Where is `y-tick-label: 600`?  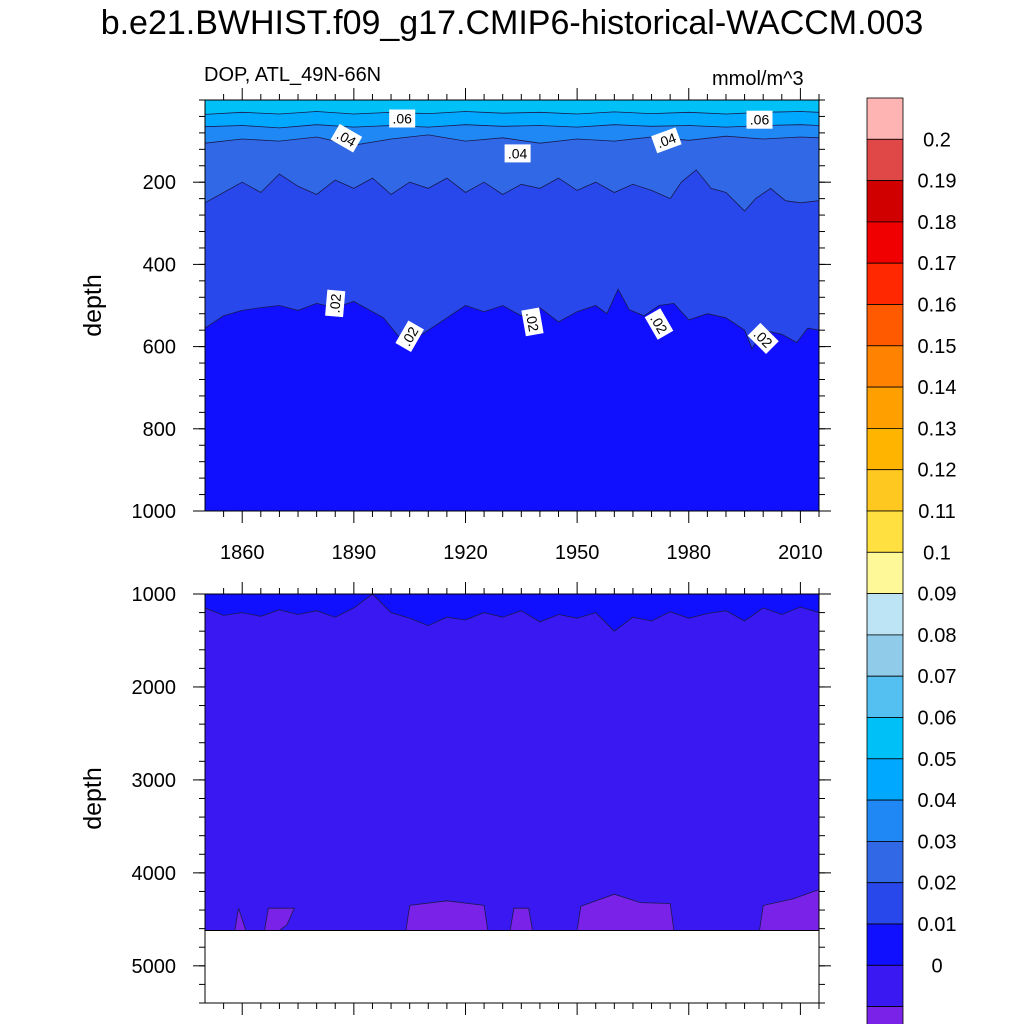
y-tick-label: 600 is located at coordinates (159, 348).